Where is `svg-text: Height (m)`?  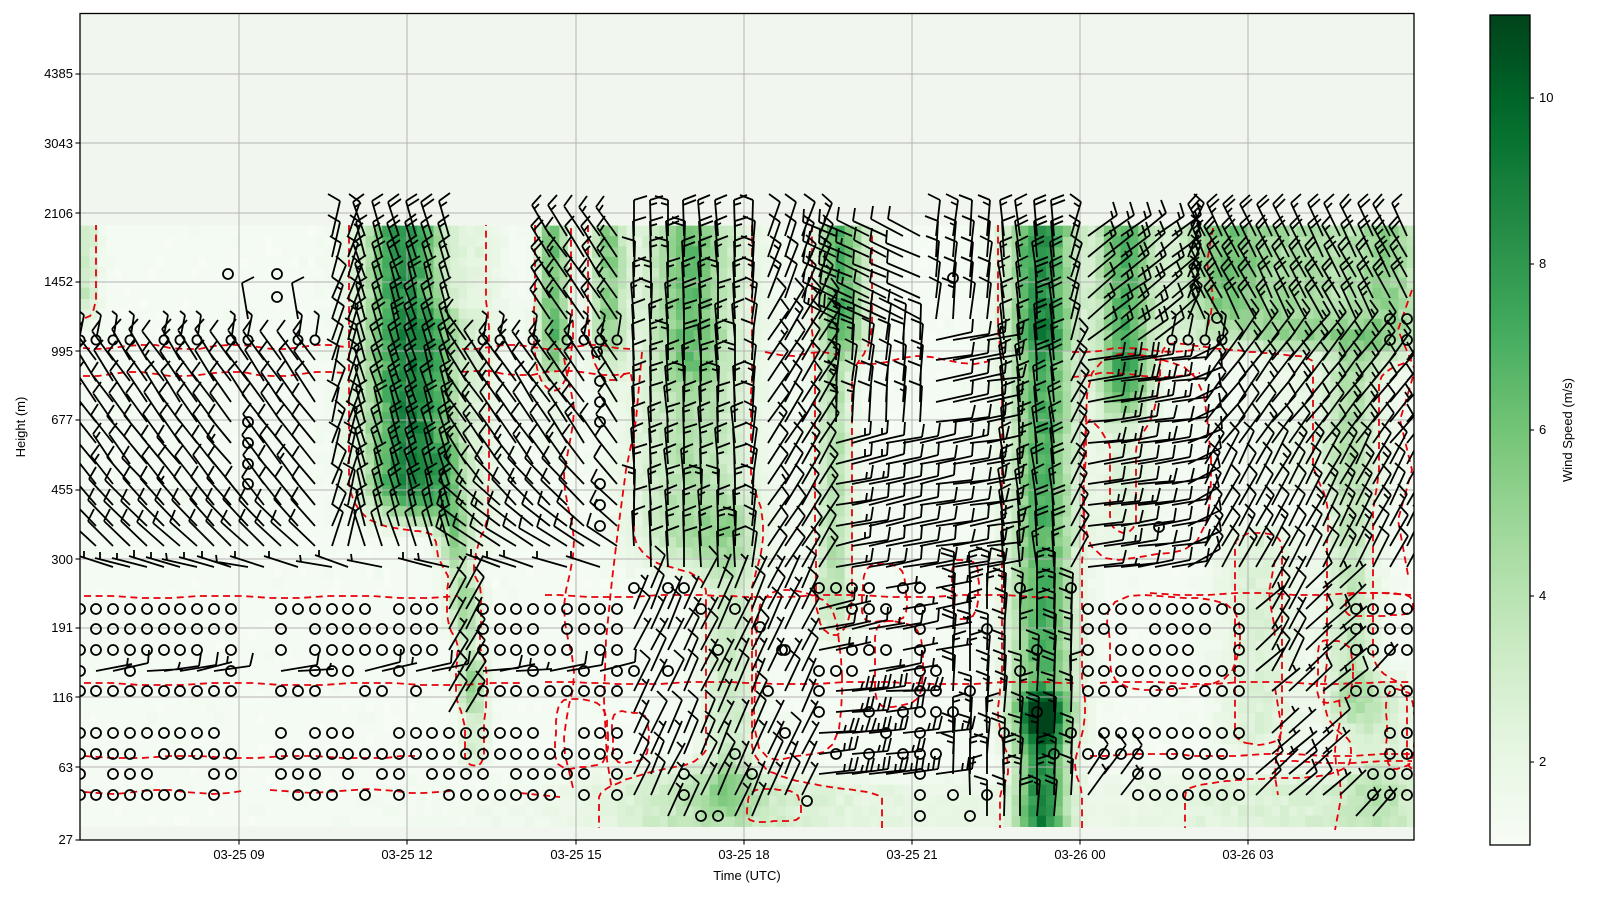
svg-text: Height (m) is located at coordinates (20, 427).